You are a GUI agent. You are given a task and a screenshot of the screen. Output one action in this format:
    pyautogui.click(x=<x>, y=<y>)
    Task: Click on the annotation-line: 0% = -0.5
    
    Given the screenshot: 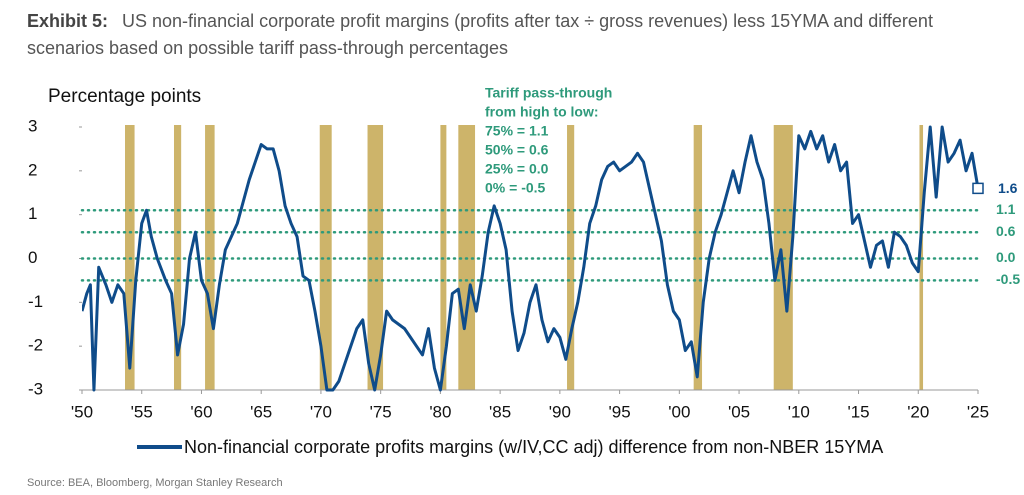 What is the action you would take?
    pyautogui.click(x=515, y=188)
    